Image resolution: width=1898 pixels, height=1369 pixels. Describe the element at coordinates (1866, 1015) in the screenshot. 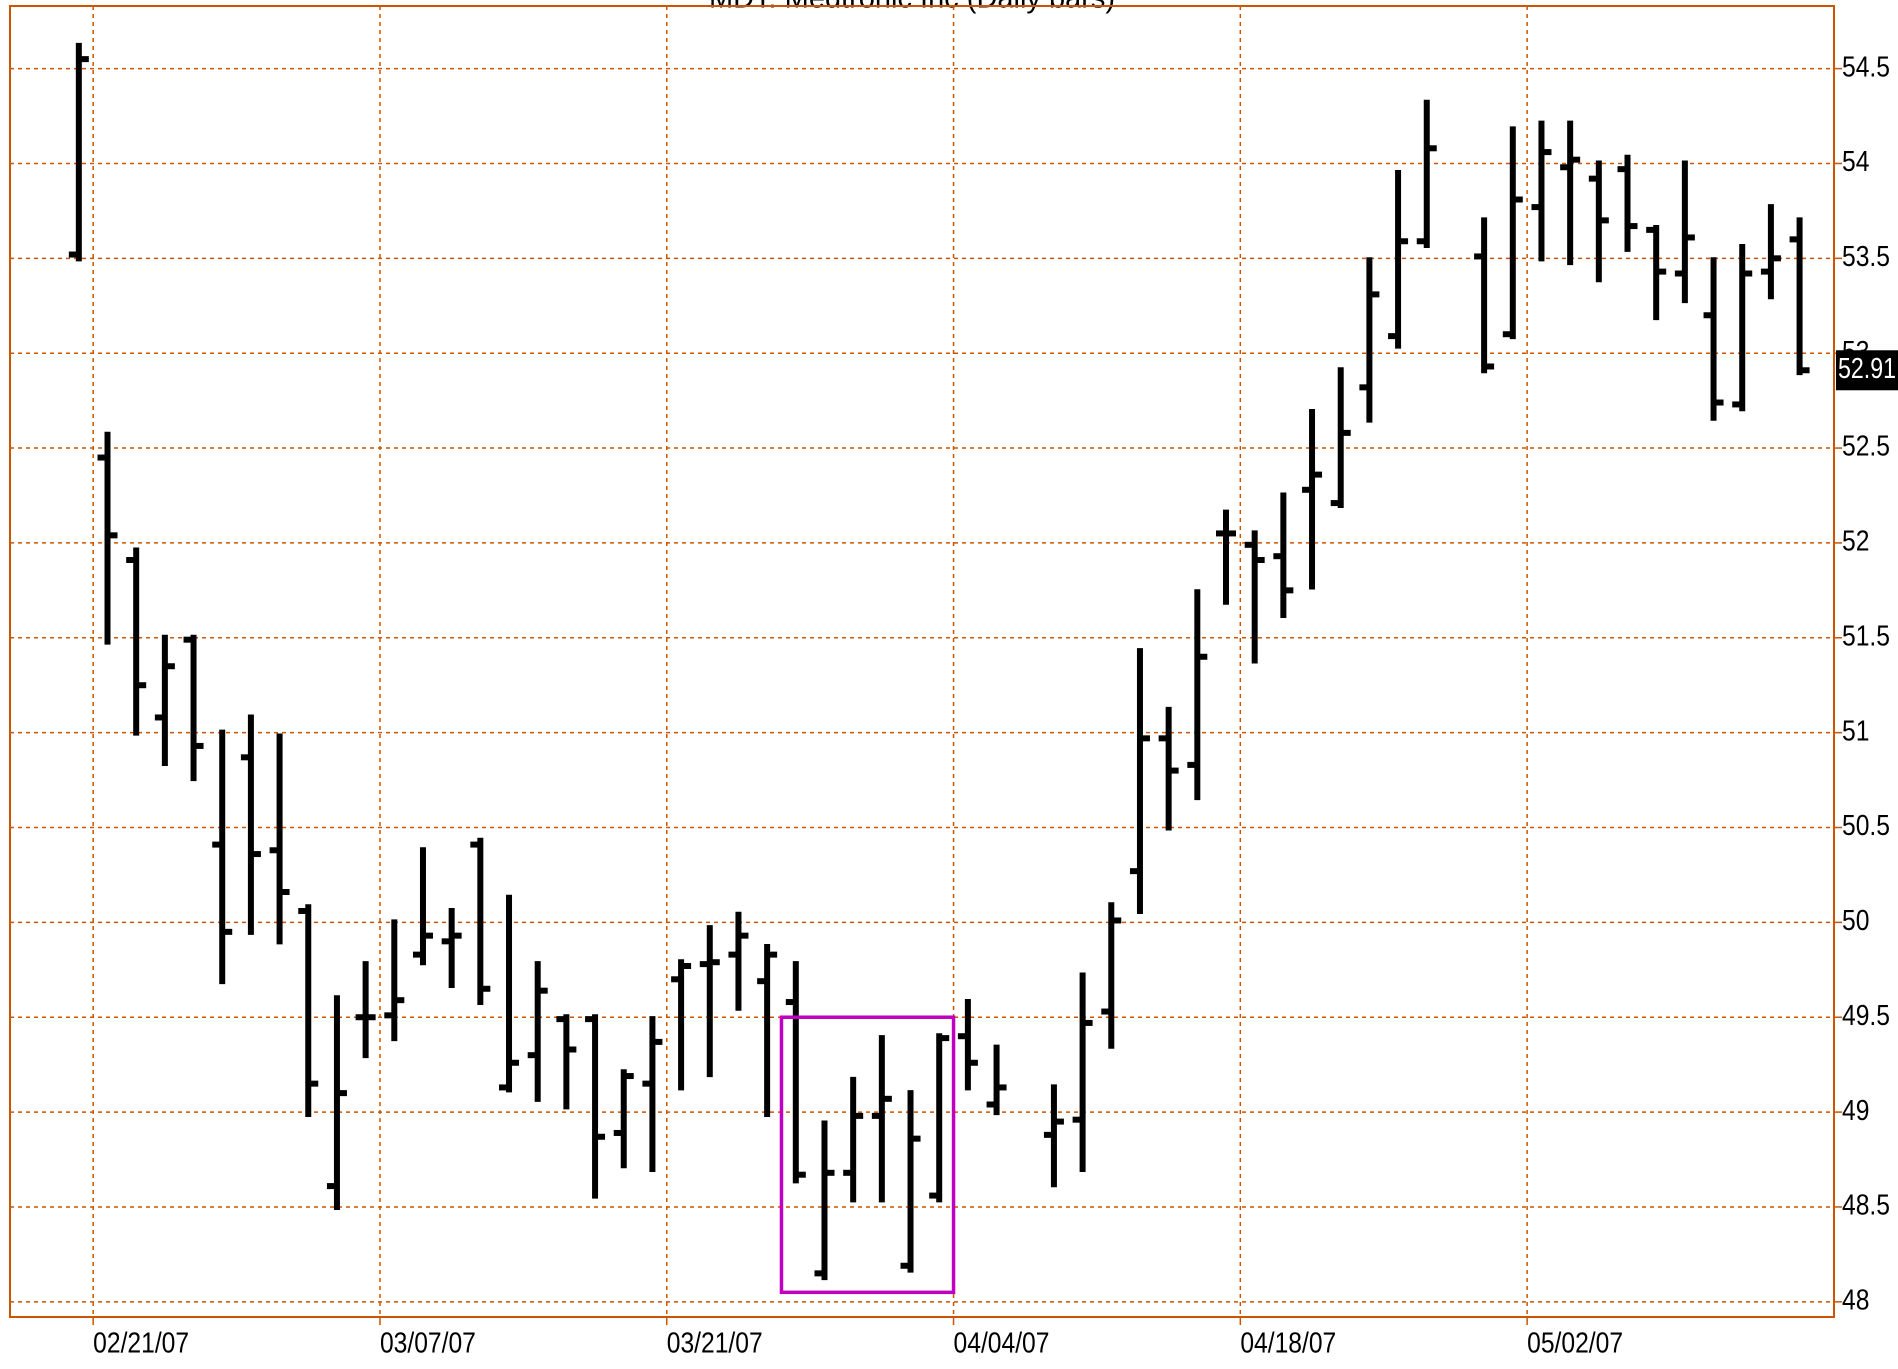

I see `y-tick-label: 49.5` at that location.